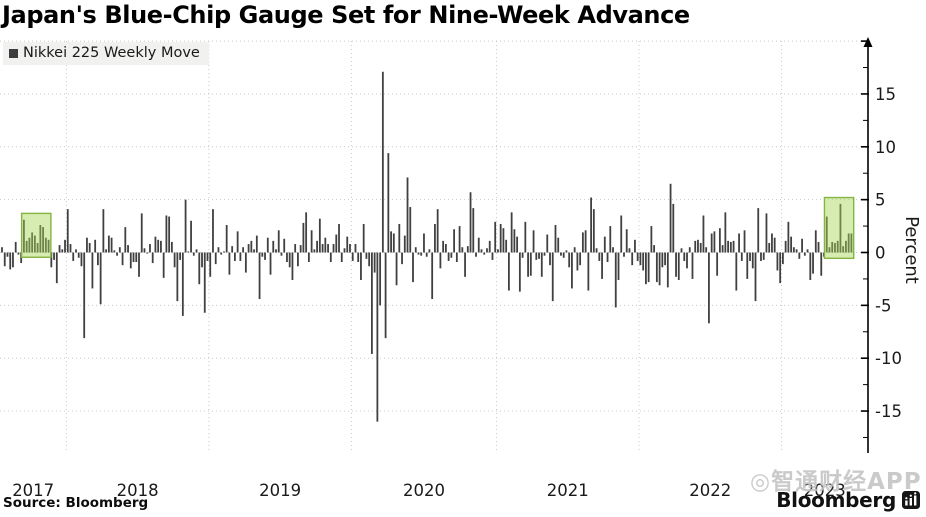 The height and width of the screenshot is (517, 926). Describe the element at coordinates (836, 500) in the screenshot. I see `bloomberg-logo-text: Bloomberg` at that location.